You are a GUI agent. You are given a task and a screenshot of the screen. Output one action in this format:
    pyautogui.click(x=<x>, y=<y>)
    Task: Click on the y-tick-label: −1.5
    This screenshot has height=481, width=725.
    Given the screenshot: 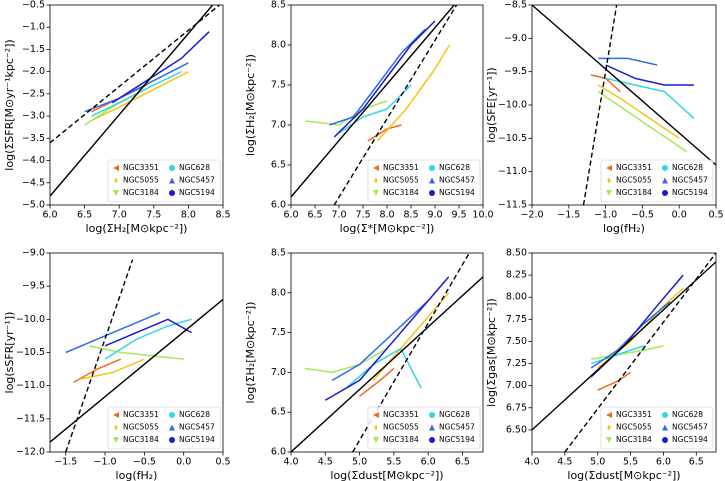 What is the action you would take?
    pyautogui.click(x=33, y=49)
    